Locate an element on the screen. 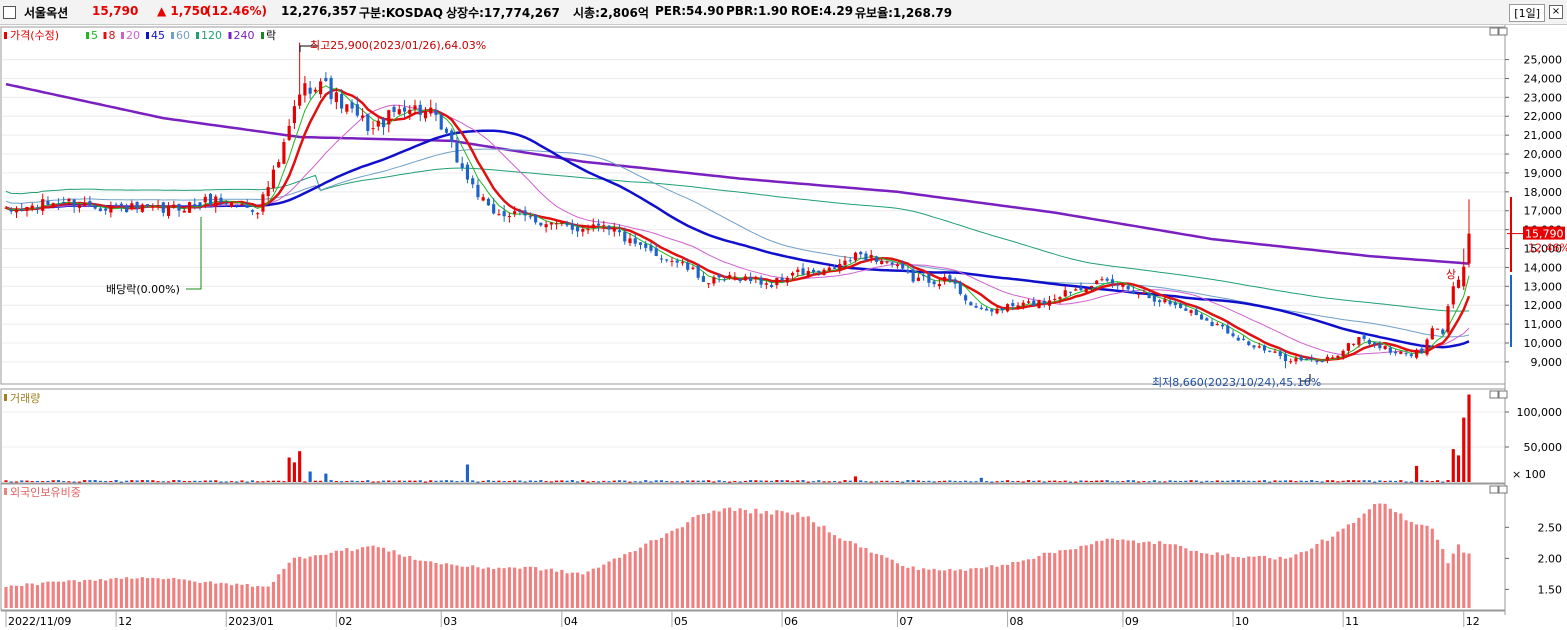 The width and height of the screenshot is (1567, 630). price-tick-label: 22,000 is located at coordinates (1543, 116).